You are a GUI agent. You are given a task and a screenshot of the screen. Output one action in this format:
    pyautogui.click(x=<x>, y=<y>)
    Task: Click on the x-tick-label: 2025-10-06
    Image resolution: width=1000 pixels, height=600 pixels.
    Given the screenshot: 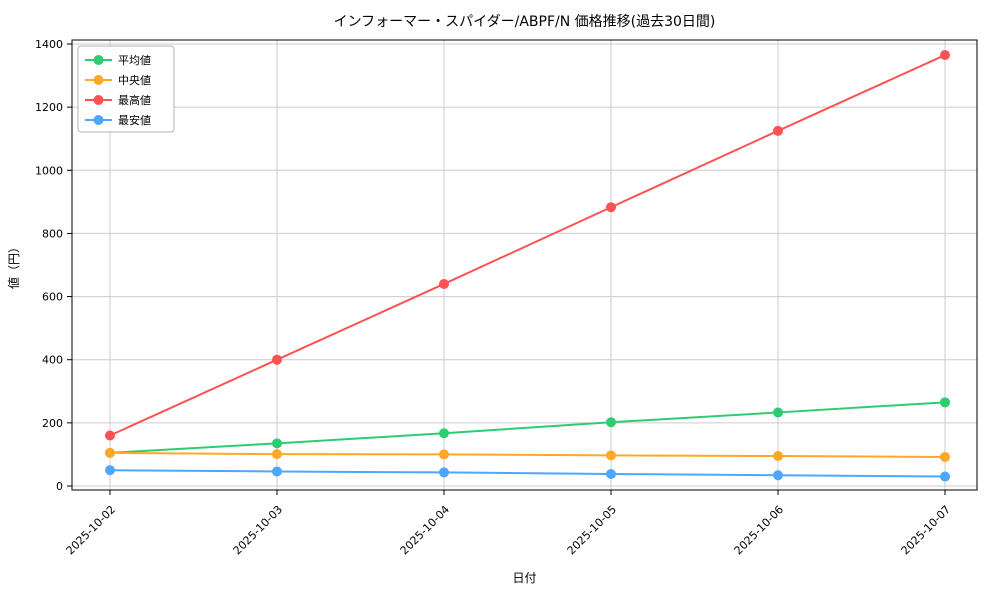 What is the action you would take?
    pyautogui.click(x=759, y=530)
    